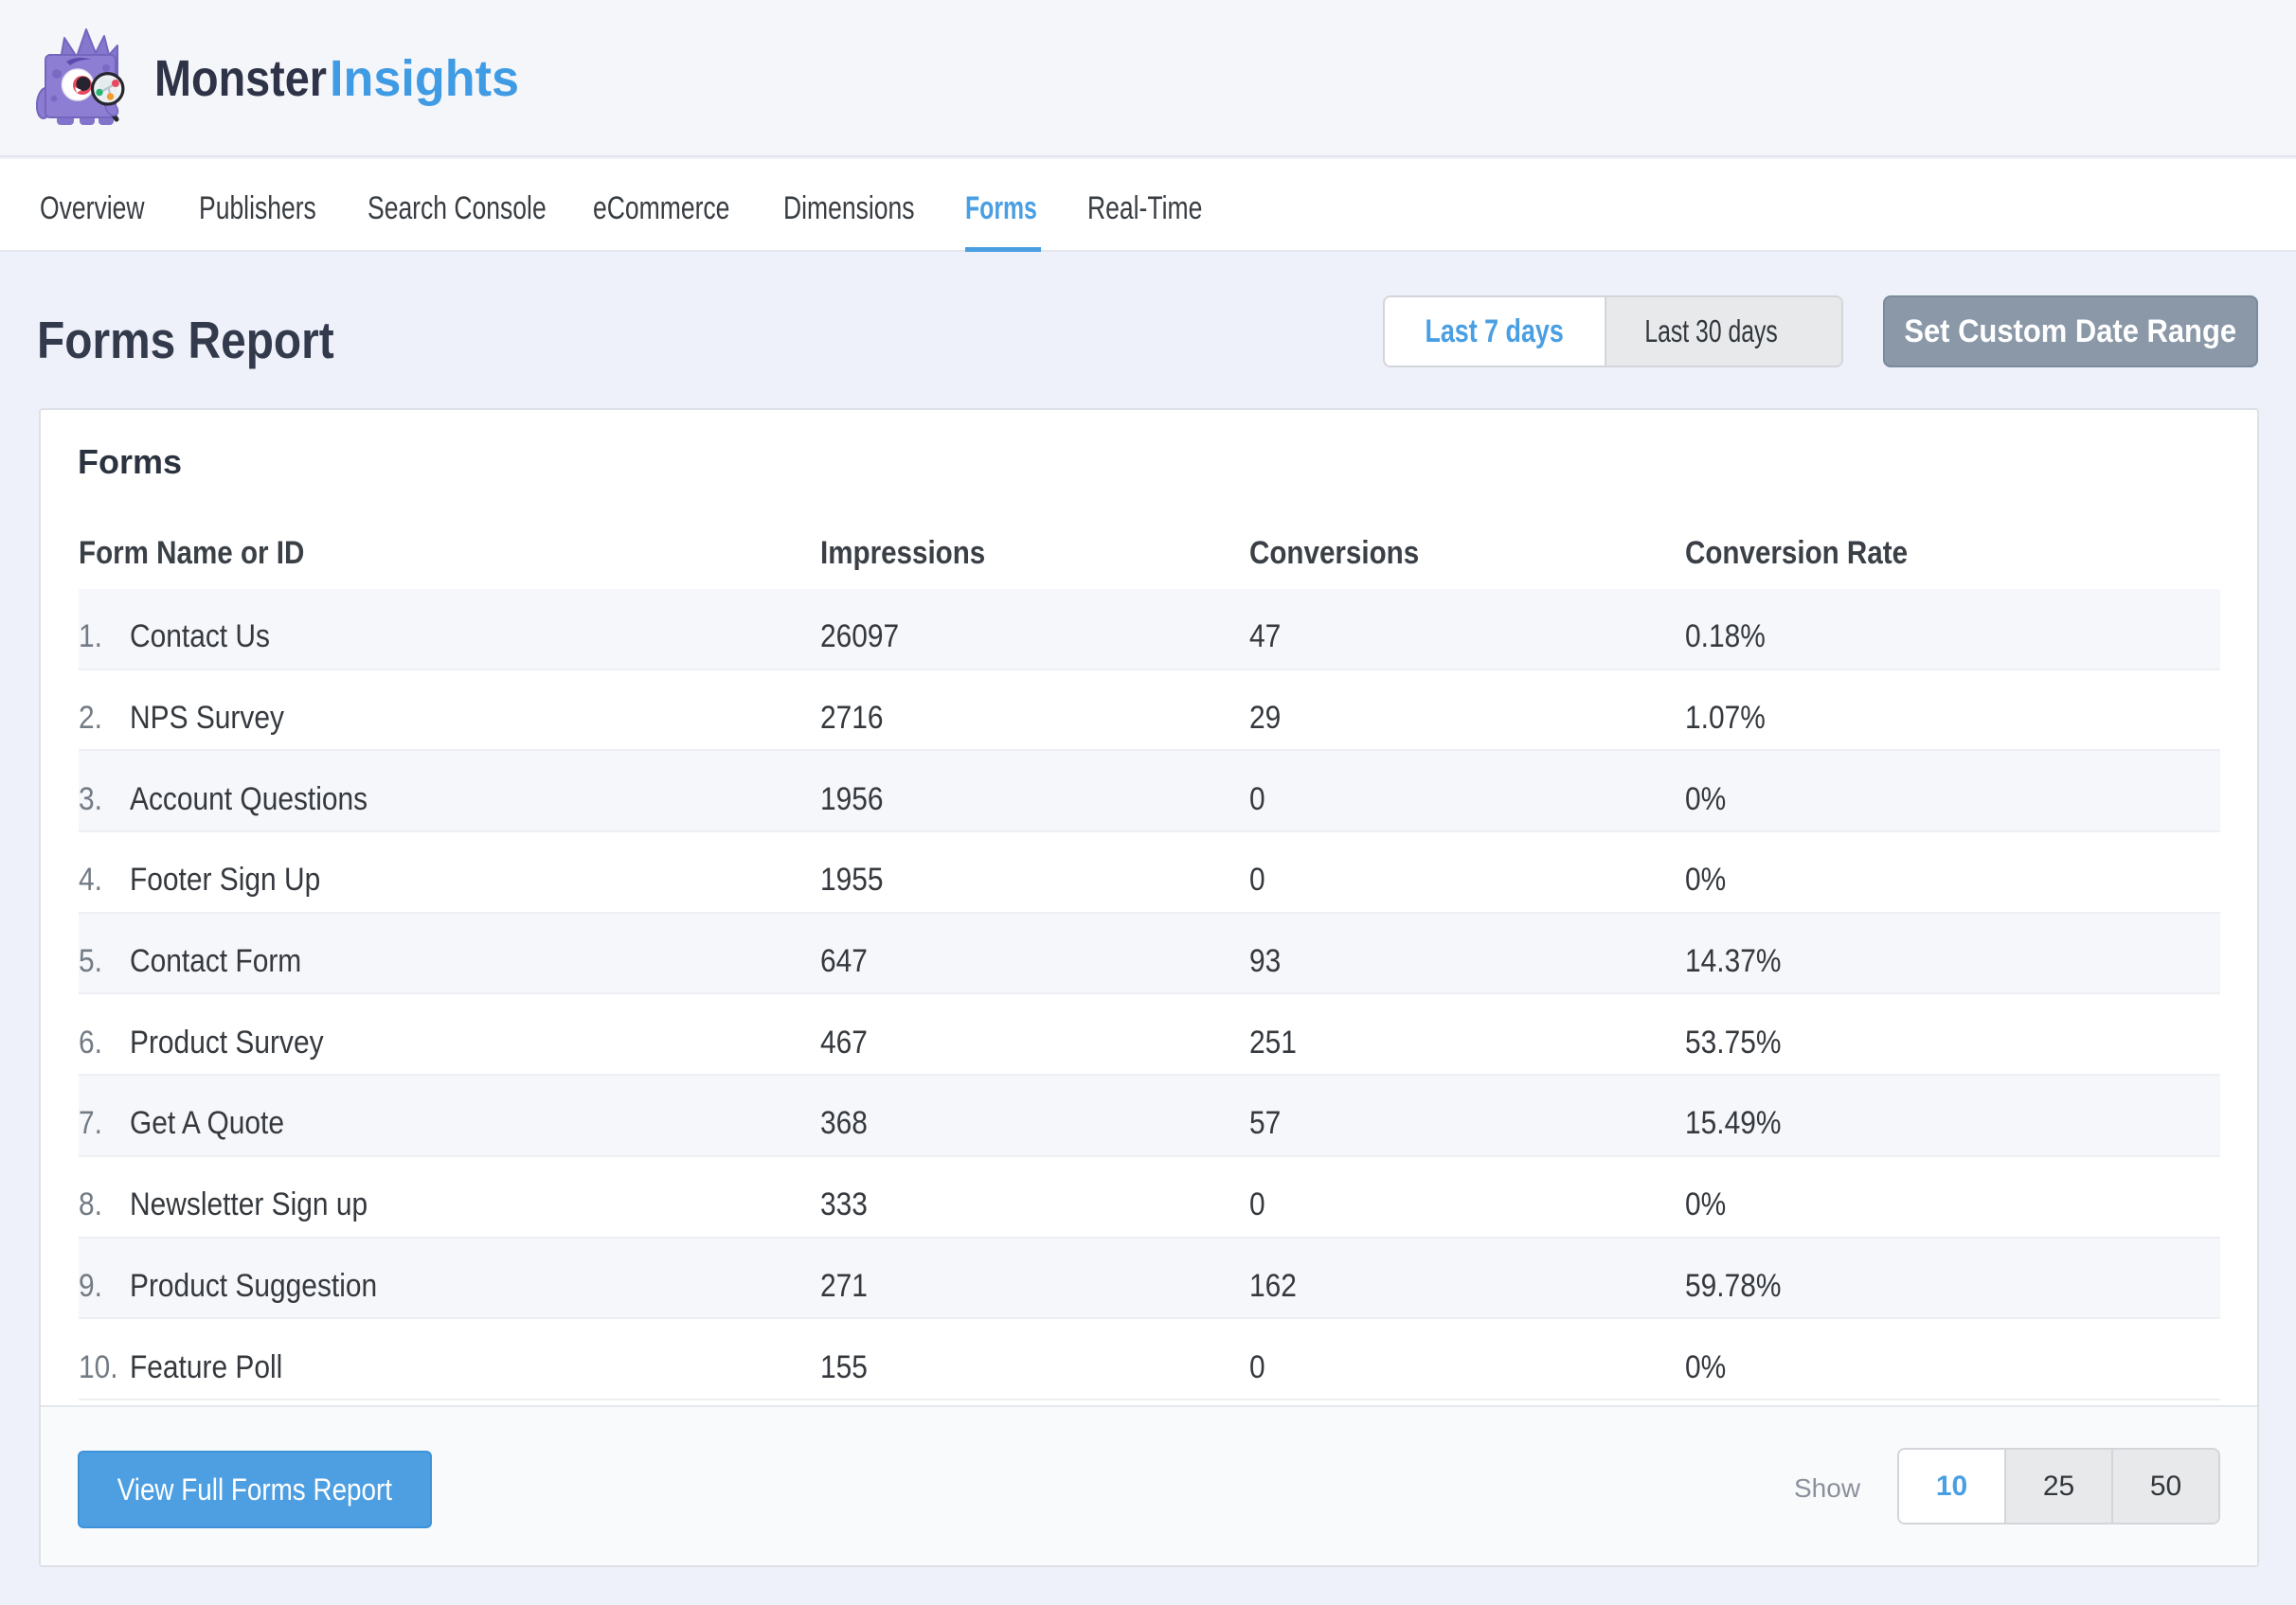 Image resolution: width=2296 pixels, height=1605 pixels. I want to click on svg-text: Monster, so click(240, 79).